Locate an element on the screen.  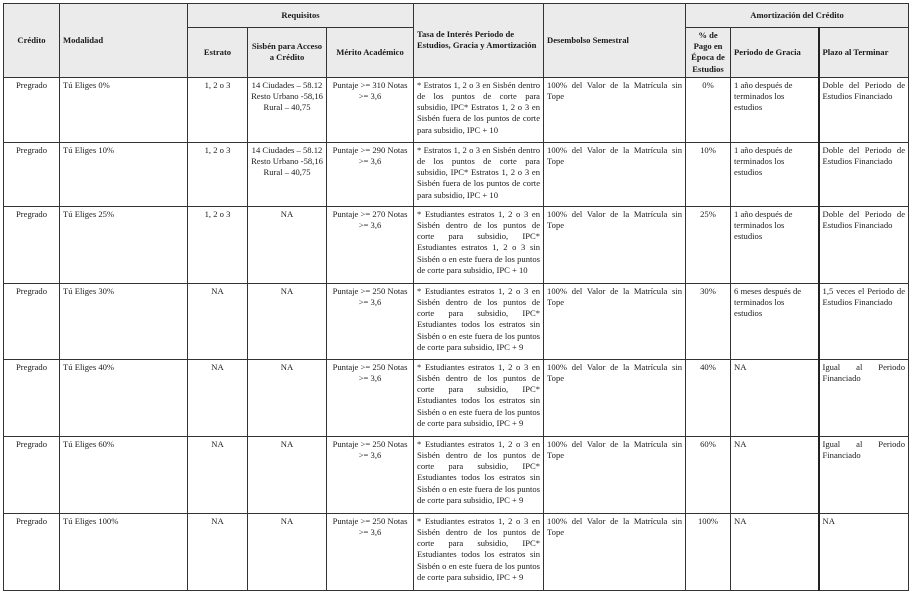
header-estrato: Estrato is located at coordinates (217, 52).